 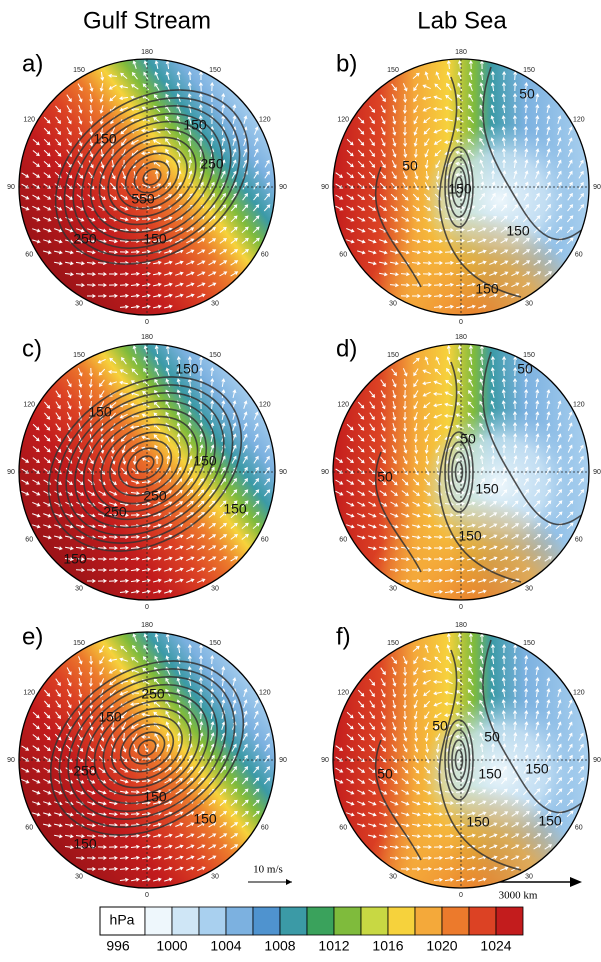 I want to click on angle-label: 120, so click(x=29, y=404).